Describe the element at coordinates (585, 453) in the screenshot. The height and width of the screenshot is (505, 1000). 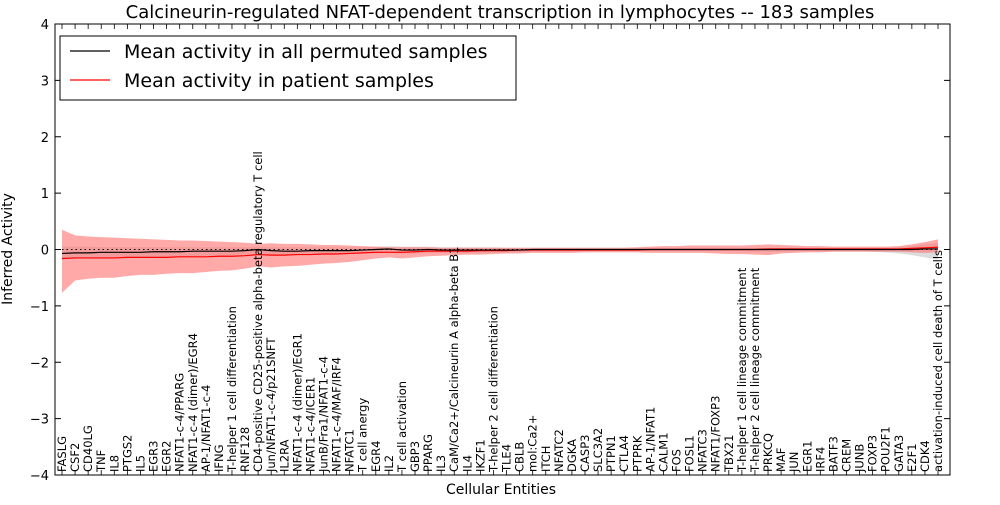
I see `x-tick-label: CASP3` at that location.